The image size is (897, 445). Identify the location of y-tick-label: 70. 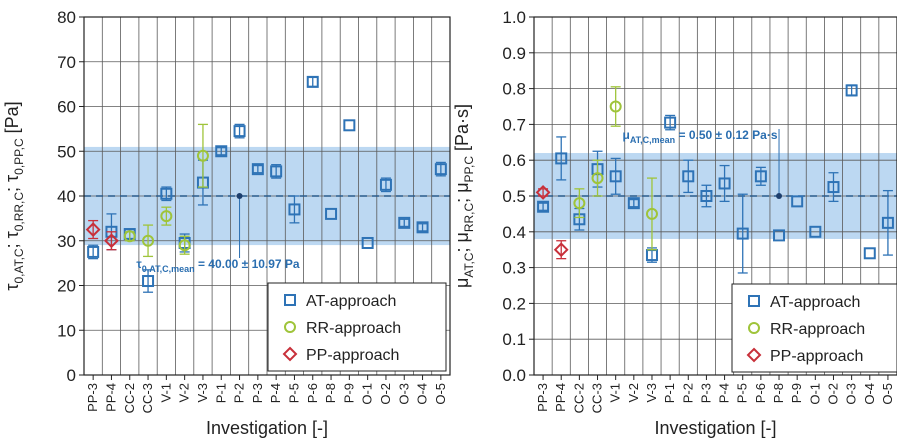
(66, 62).